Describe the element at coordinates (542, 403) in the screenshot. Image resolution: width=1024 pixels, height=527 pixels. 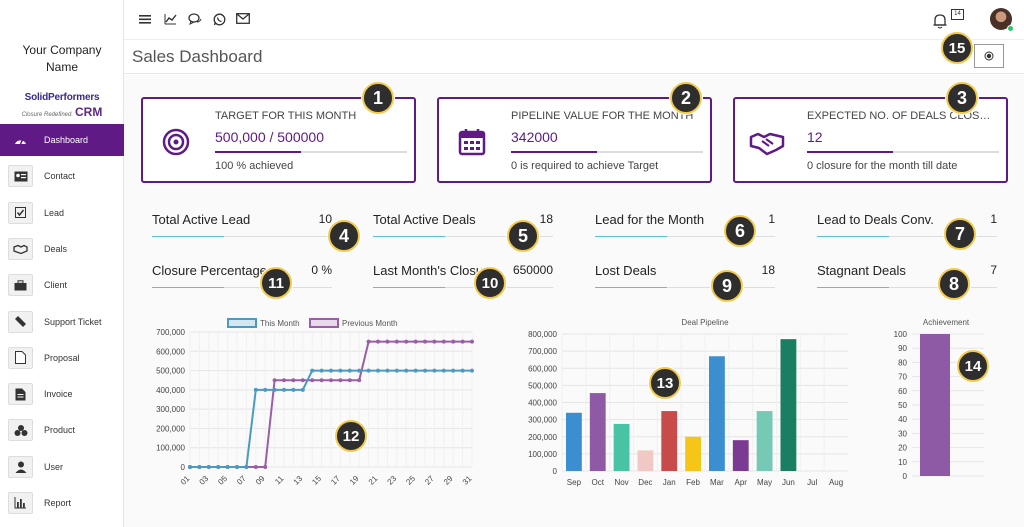
I see `y-tick-label: 400,000` at that location.